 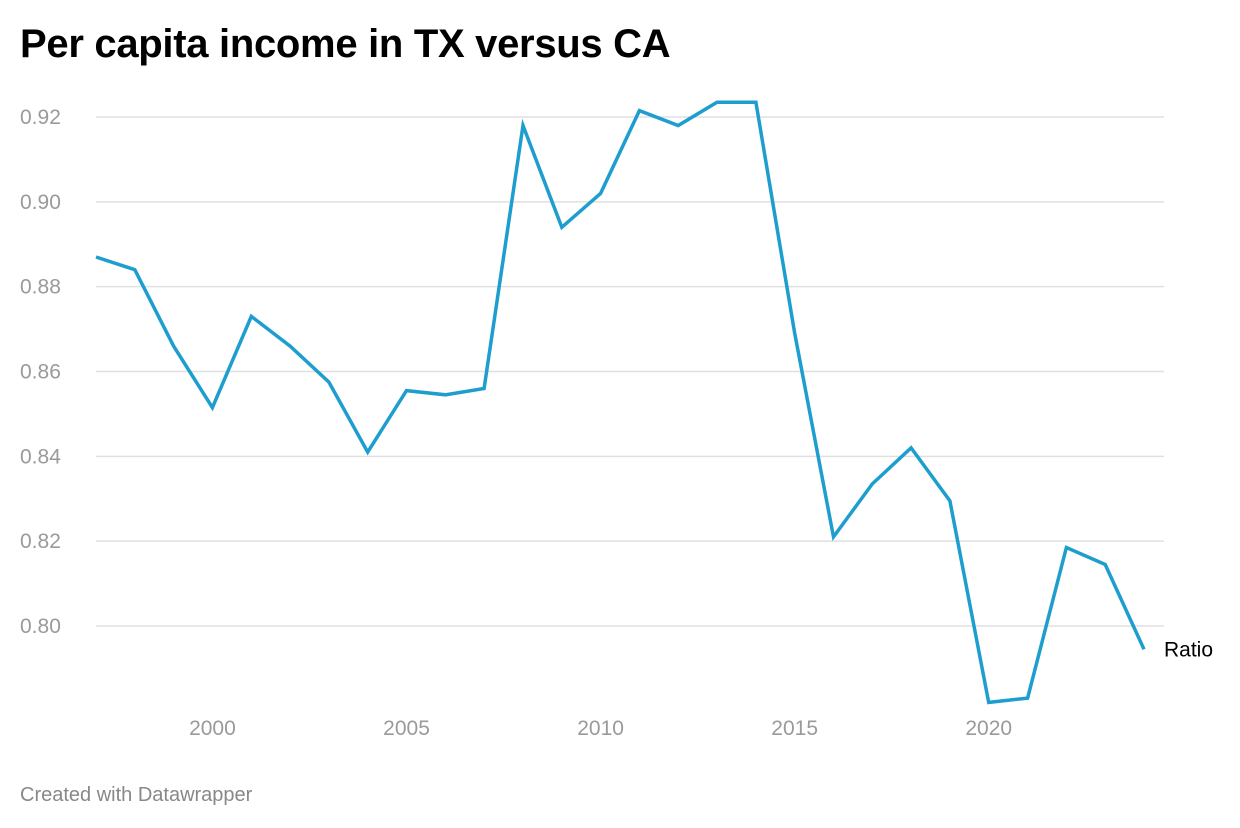 I want to click on x-tick-label: 2015, so click(x=794, y=728).